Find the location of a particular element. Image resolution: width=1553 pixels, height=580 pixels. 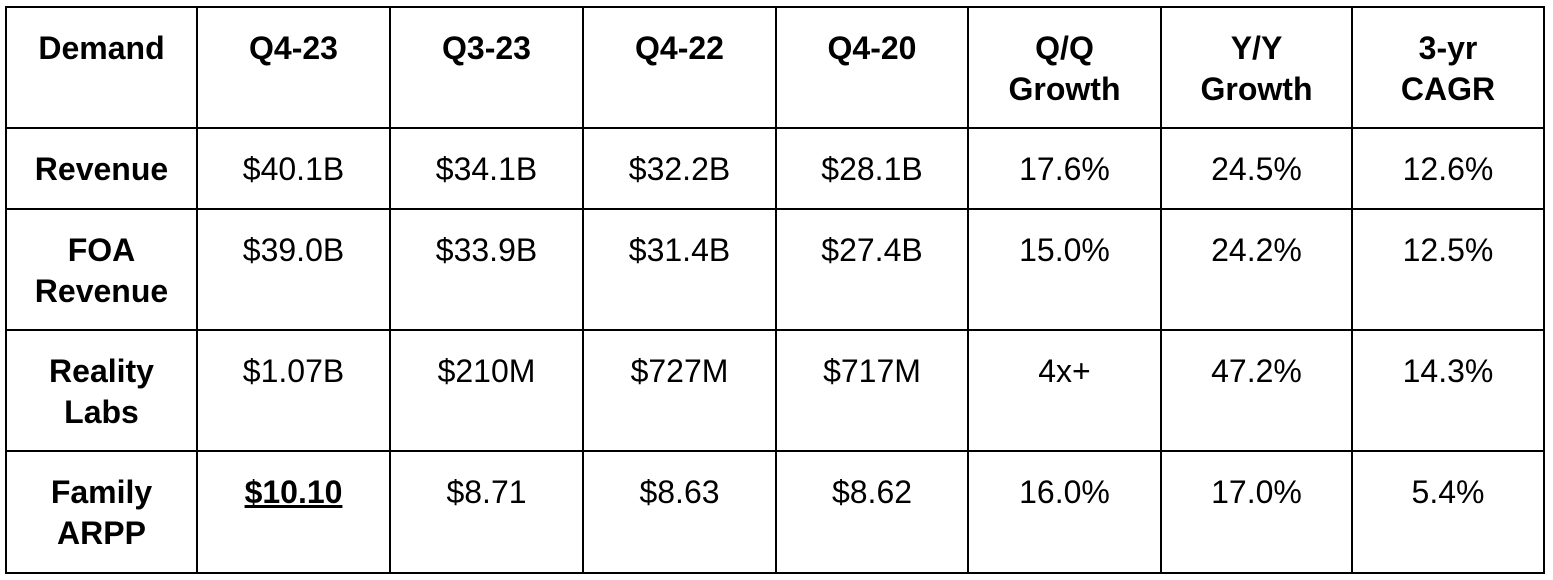

data-cell: $39.0B is located at coordinates (293, 269).